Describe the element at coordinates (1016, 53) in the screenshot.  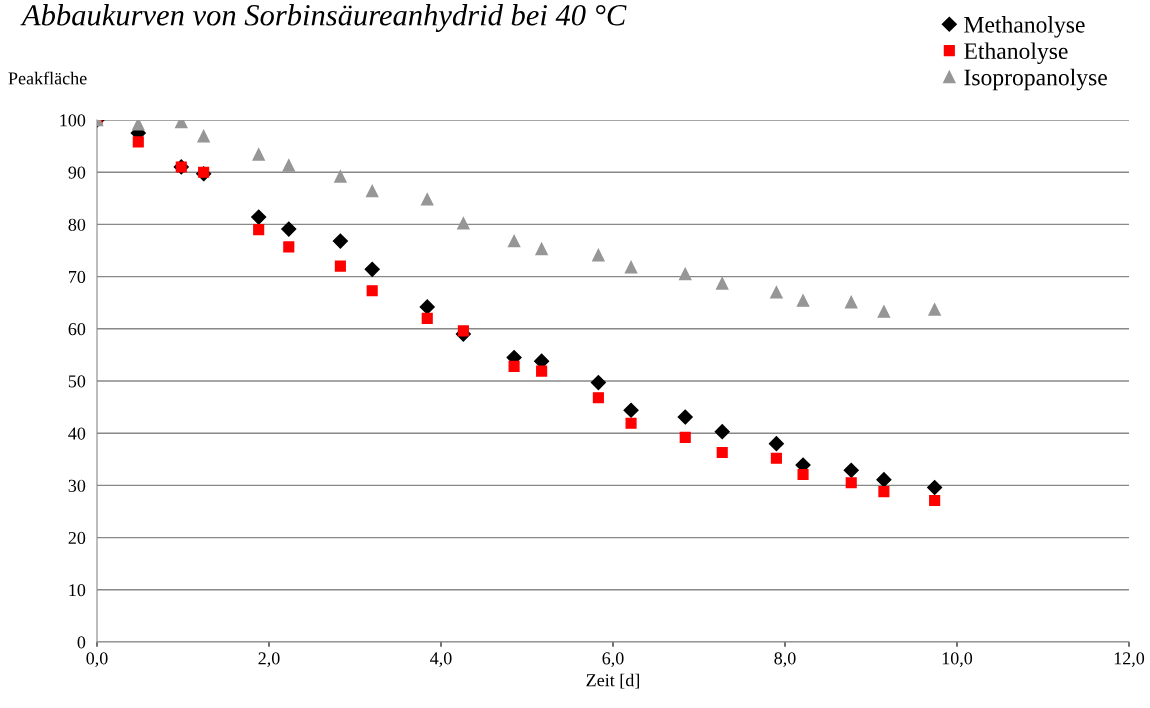
I see `legend-label: Ethanolyse` at that location.